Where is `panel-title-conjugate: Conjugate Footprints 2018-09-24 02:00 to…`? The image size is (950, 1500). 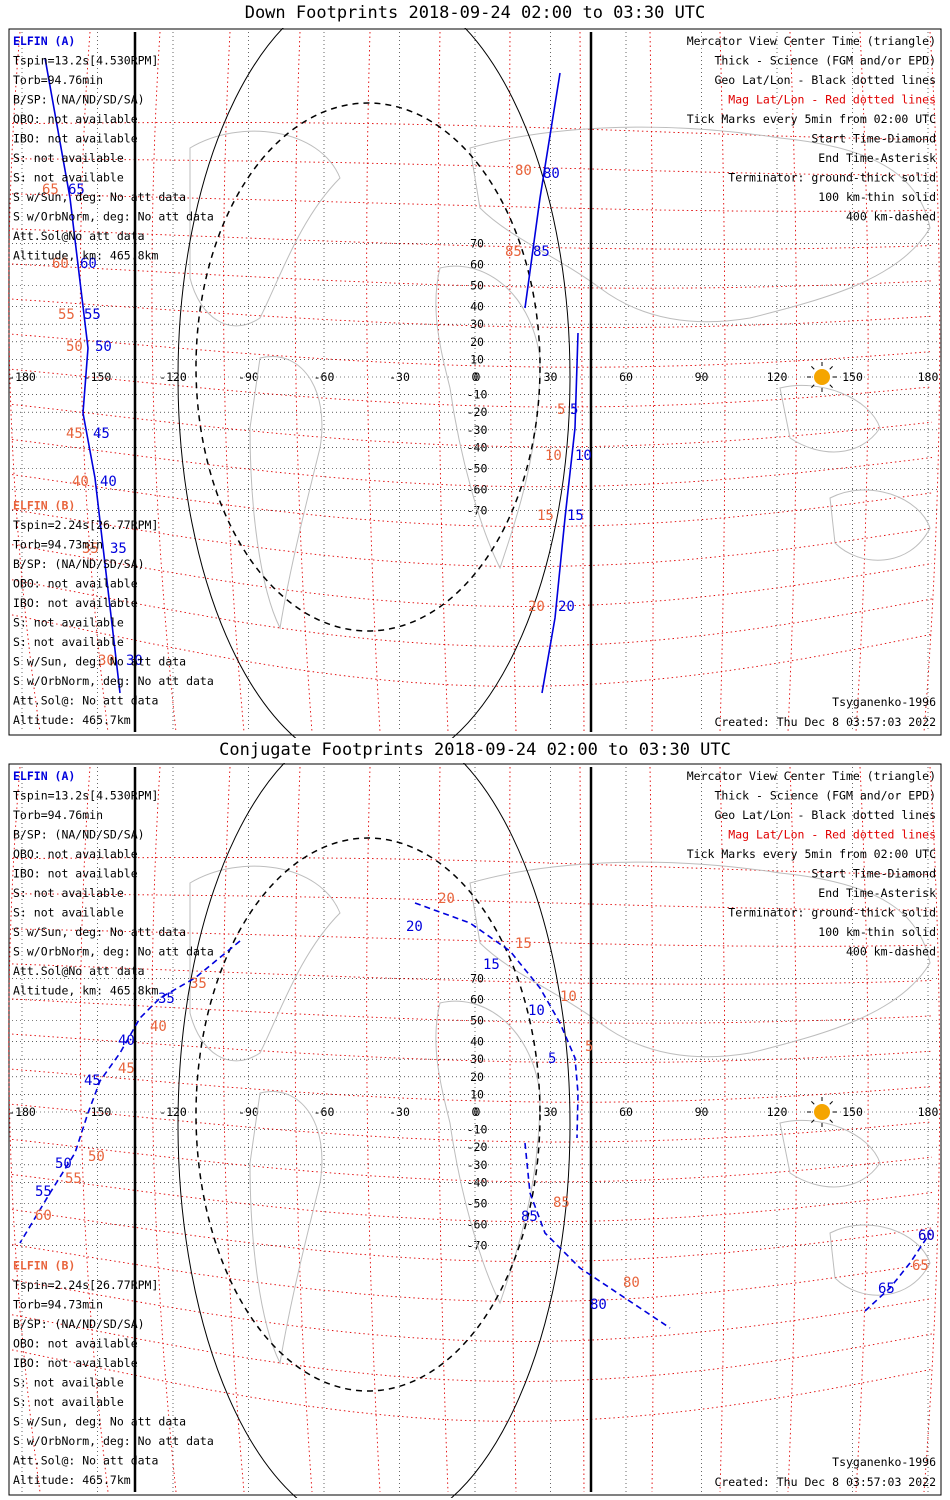
panel-title-conjugate: Conjugate Footprints 2018-09-24 02:00 to… is located at coordinates (475, 750).